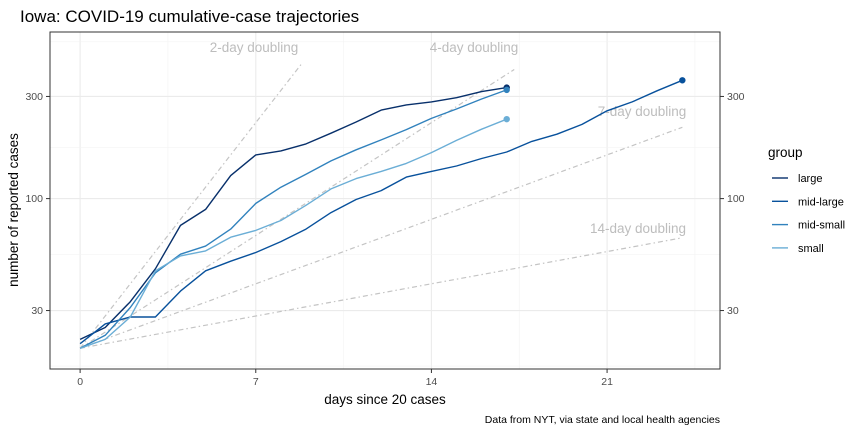  I want to click on doubling-guide-label: 2-day doubling, so click(254, 47).